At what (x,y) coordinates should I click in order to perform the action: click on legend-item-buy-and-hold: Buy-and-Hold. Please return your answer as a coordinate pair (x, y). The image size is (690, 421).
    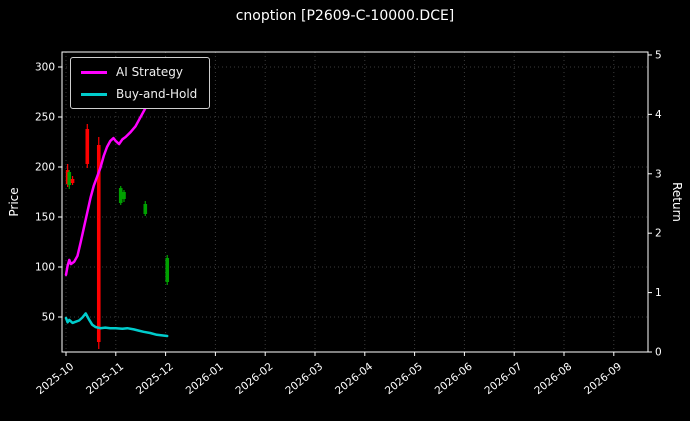
    Looking at the image, I should click on (139, 94).